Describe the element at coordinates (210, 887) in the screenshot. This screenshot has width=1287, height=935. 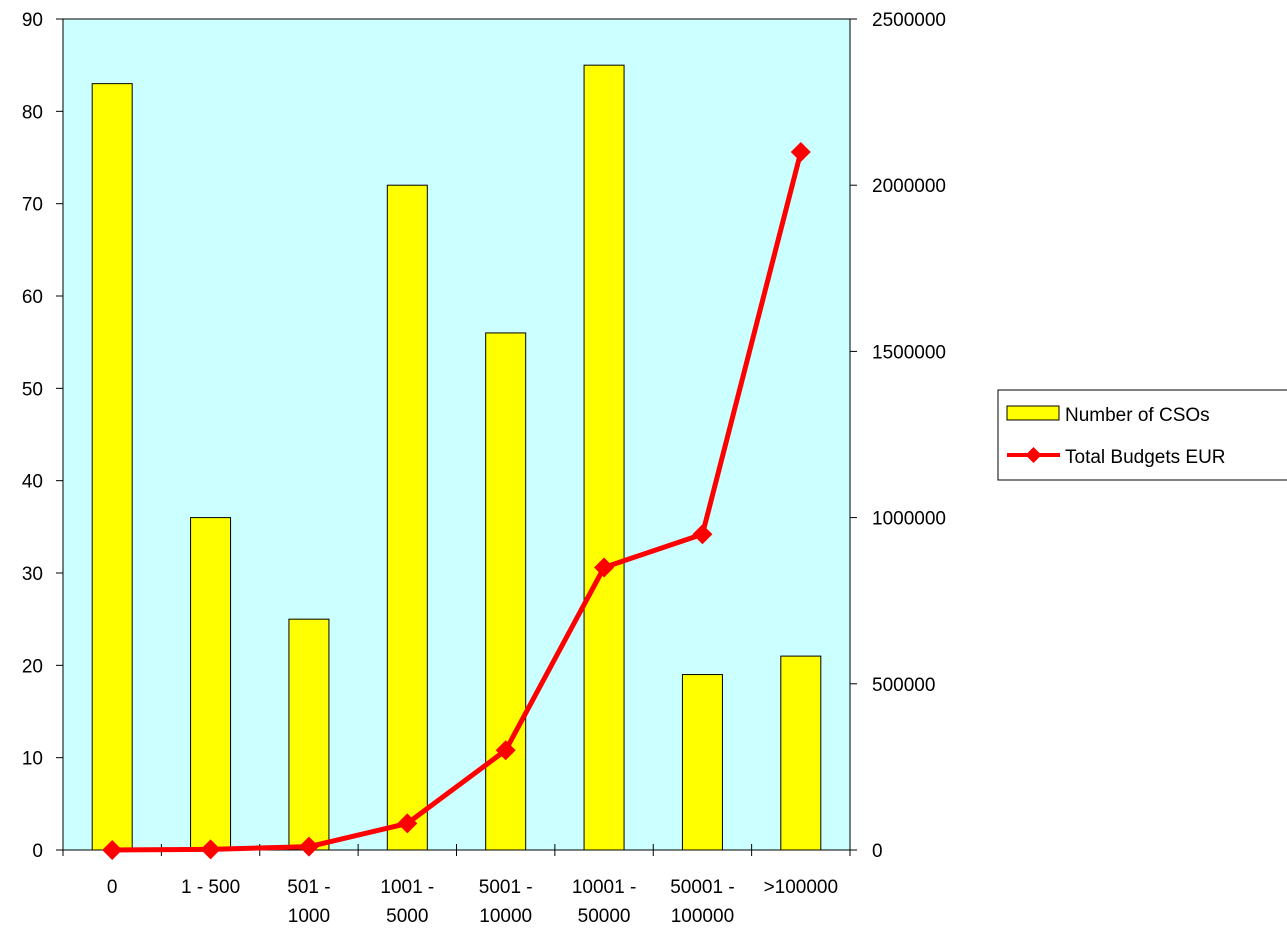
I see `x-tick-label: 1 - 500` at that location.